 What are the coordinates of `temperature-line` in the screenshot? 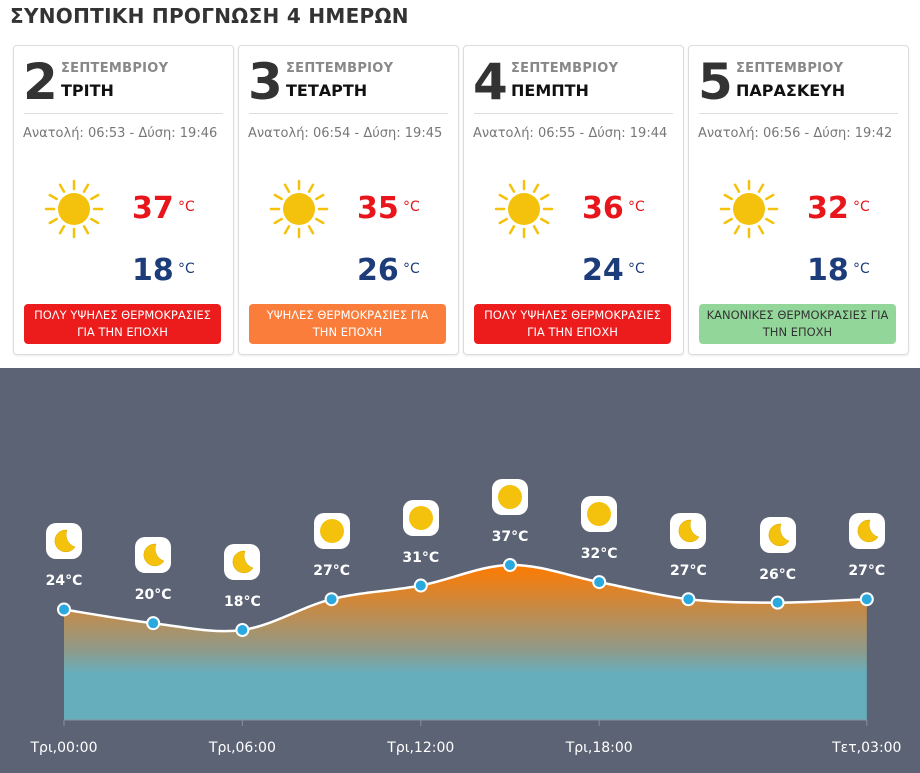 It's located at (465, 598).